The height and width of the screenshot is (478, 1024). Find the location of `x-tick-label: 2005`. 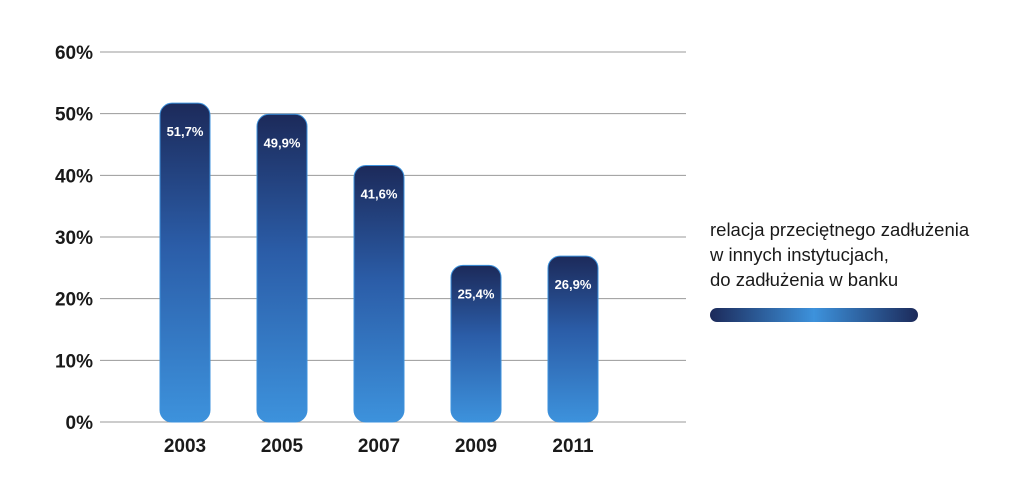

x-tick-label: 2005 is located at coordinates (282, 446).